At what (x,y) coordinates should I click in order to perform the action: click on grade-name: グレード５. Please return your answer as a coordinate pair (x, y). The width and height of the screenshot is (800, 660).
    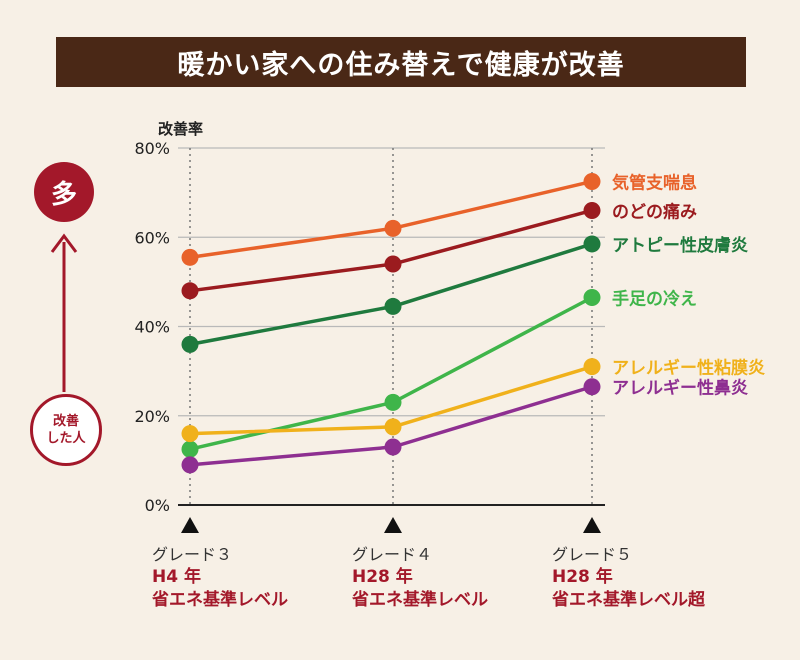
    Looking at the image, I should click on (592, 554).